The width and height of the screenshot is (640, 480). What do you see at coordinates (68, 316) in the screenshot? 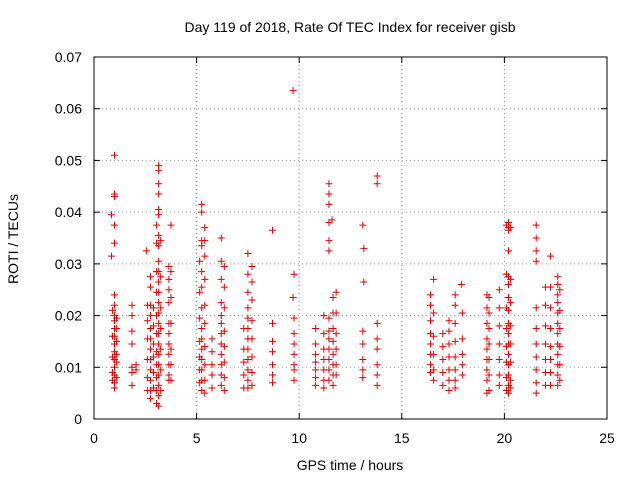
I see `y-tick-label: 0.02` at bounding box center [68, 316].